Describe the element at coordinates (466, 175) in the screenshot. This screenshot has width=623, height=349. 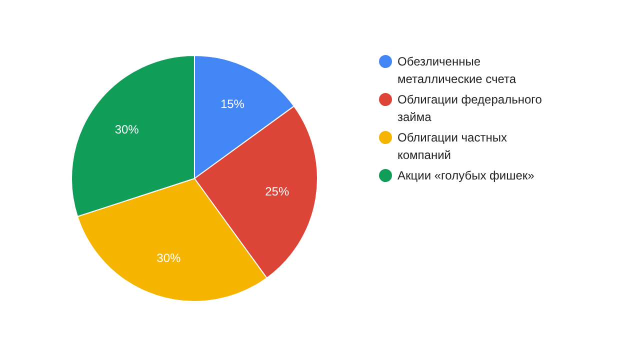
I see `legend-label: Акции «голубых фишек»` at that location.